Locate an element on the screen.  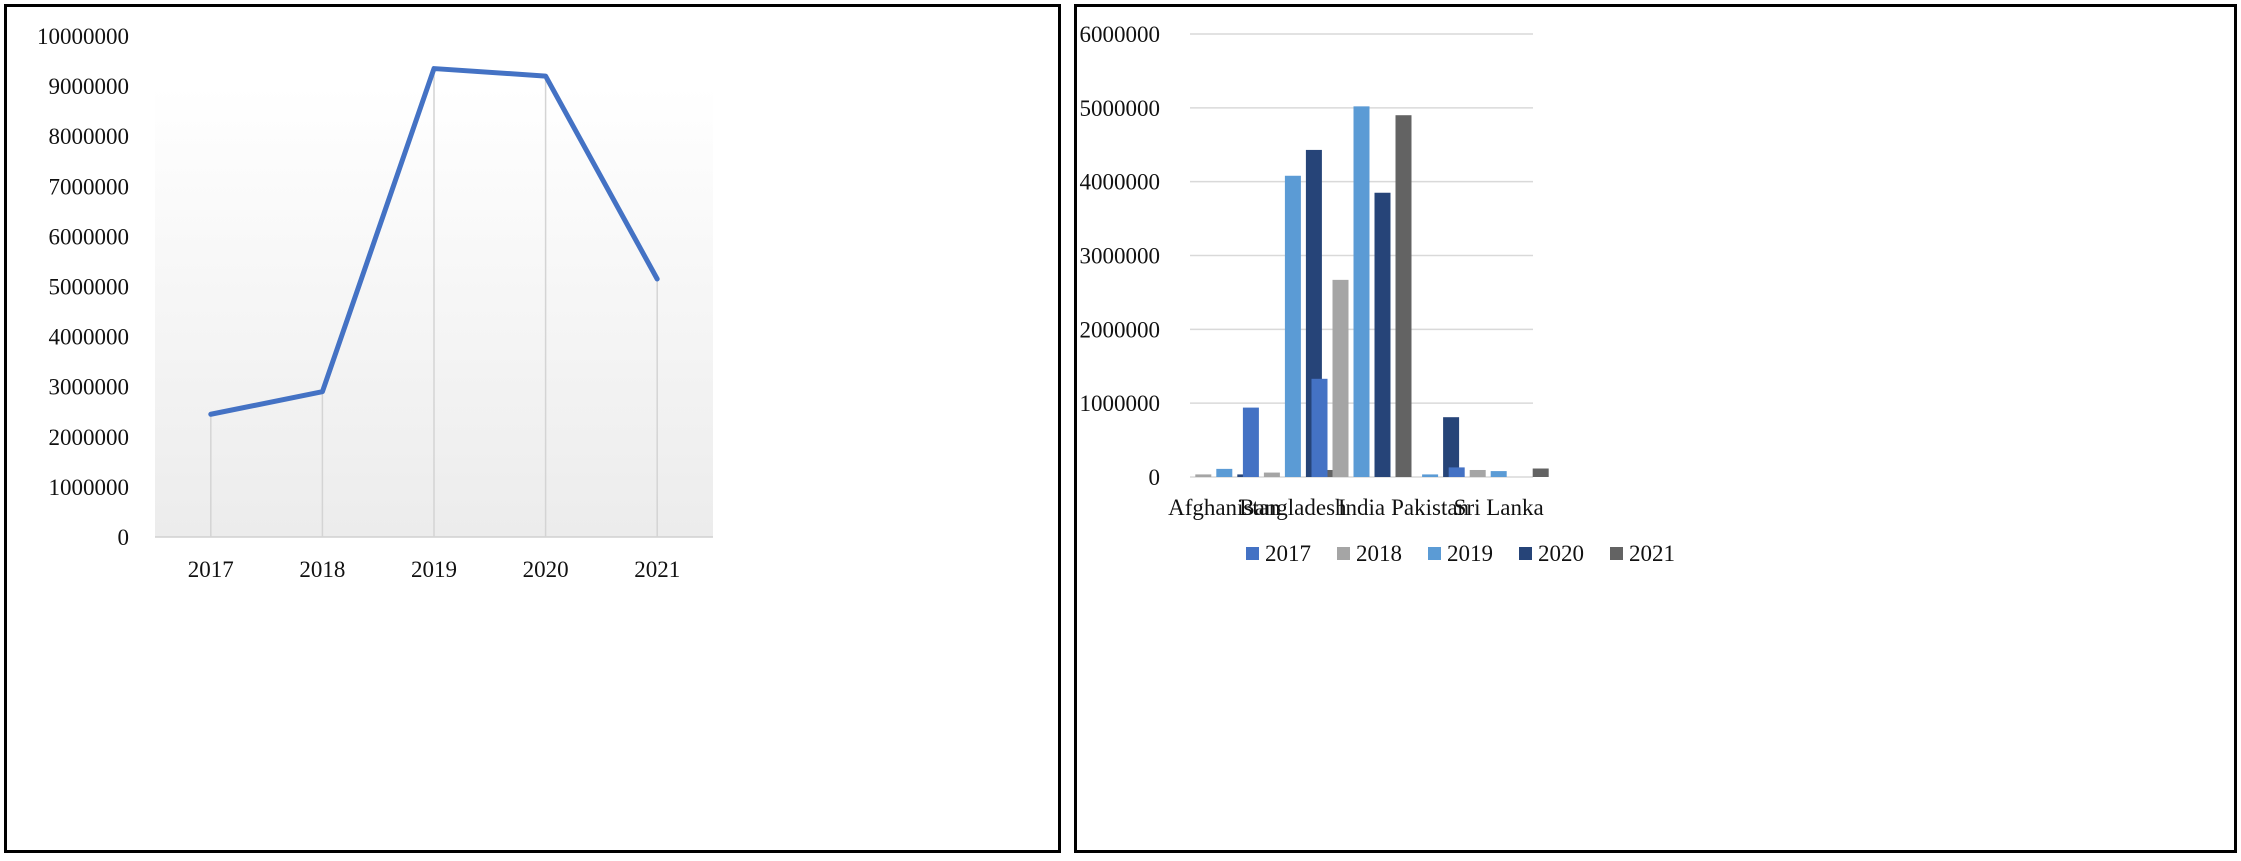
x-tick-label: India is located at coordinates (1361, 507).